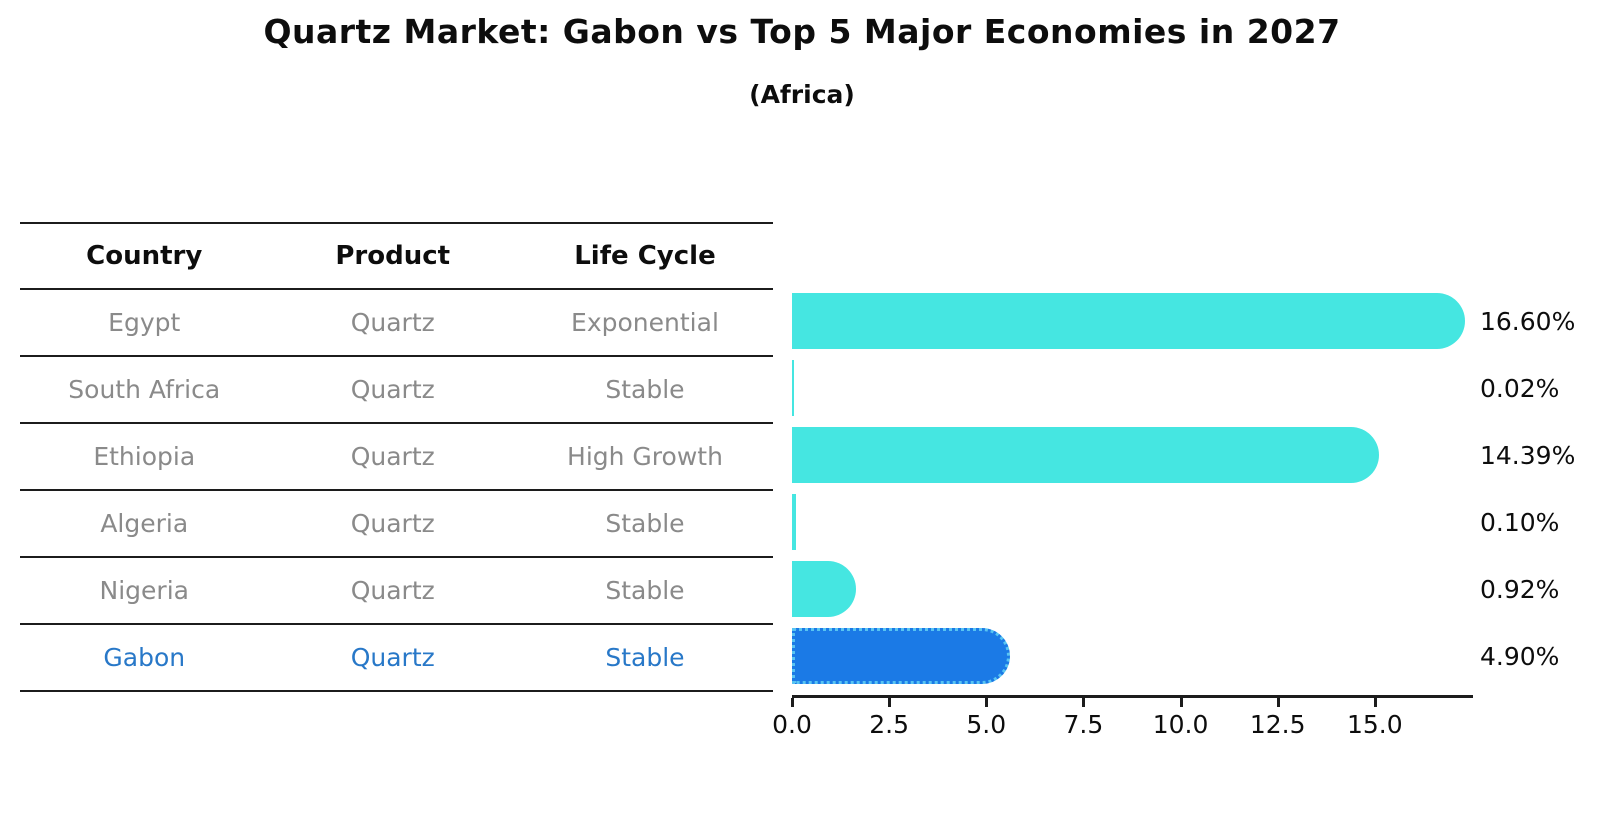  What do you see at coordinates (1375, 724) in the screenshot?
I see `x-axis-tick-label: 15.0` at bounding box center [1375, 724].